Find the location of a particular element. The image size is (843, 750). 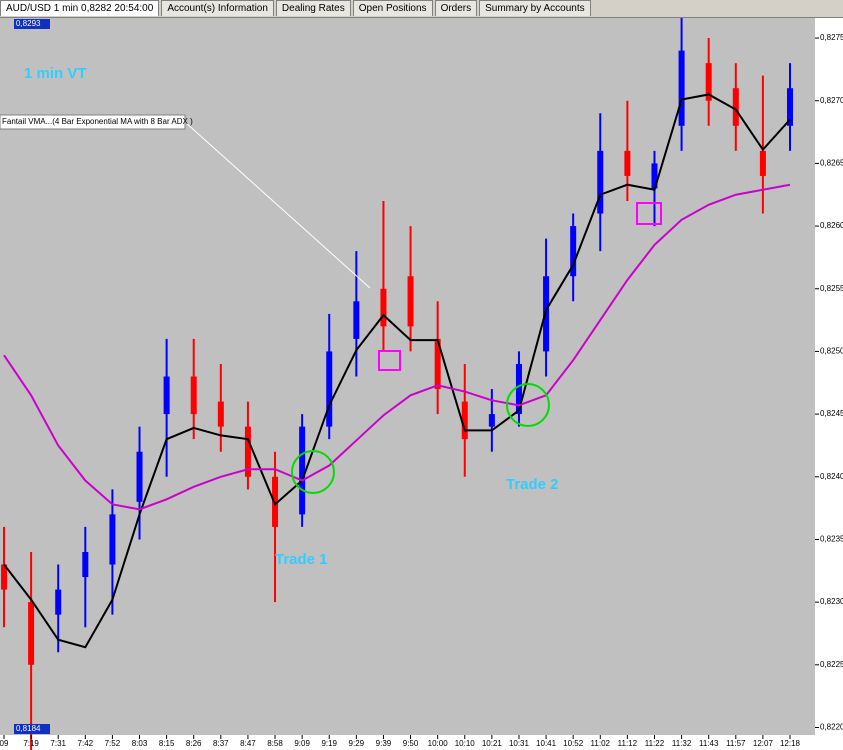

y-tick-label: 0,8265 is located at coordinates (831, 163).